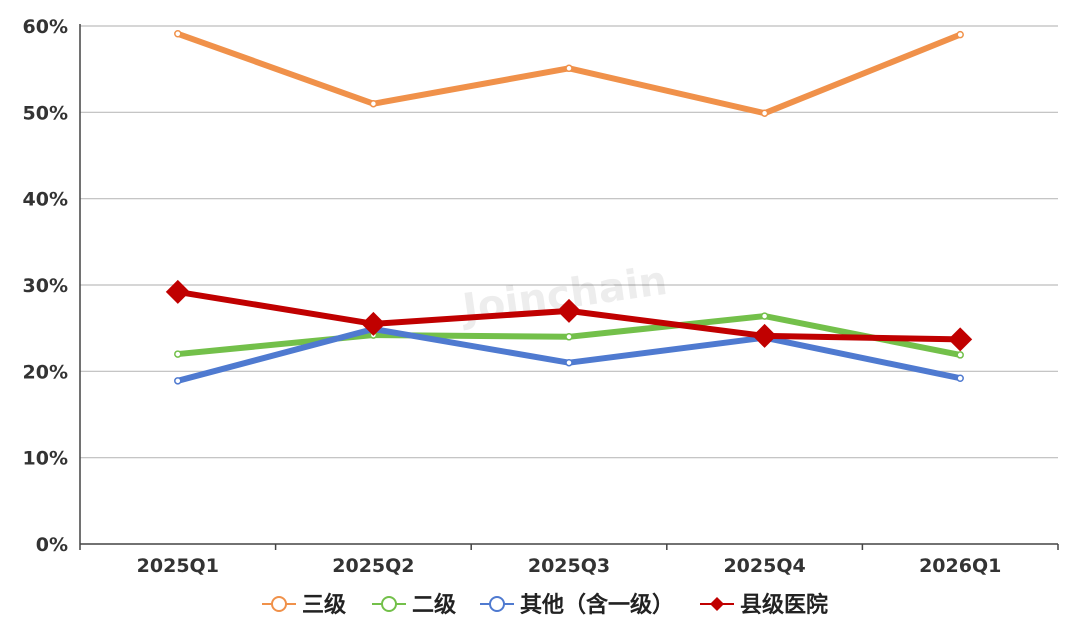 This screenshot has width=1080, height=623. Describe the element at coordinates (434, 605) in the screenshot. I see `legend-label: 二级` at that location.